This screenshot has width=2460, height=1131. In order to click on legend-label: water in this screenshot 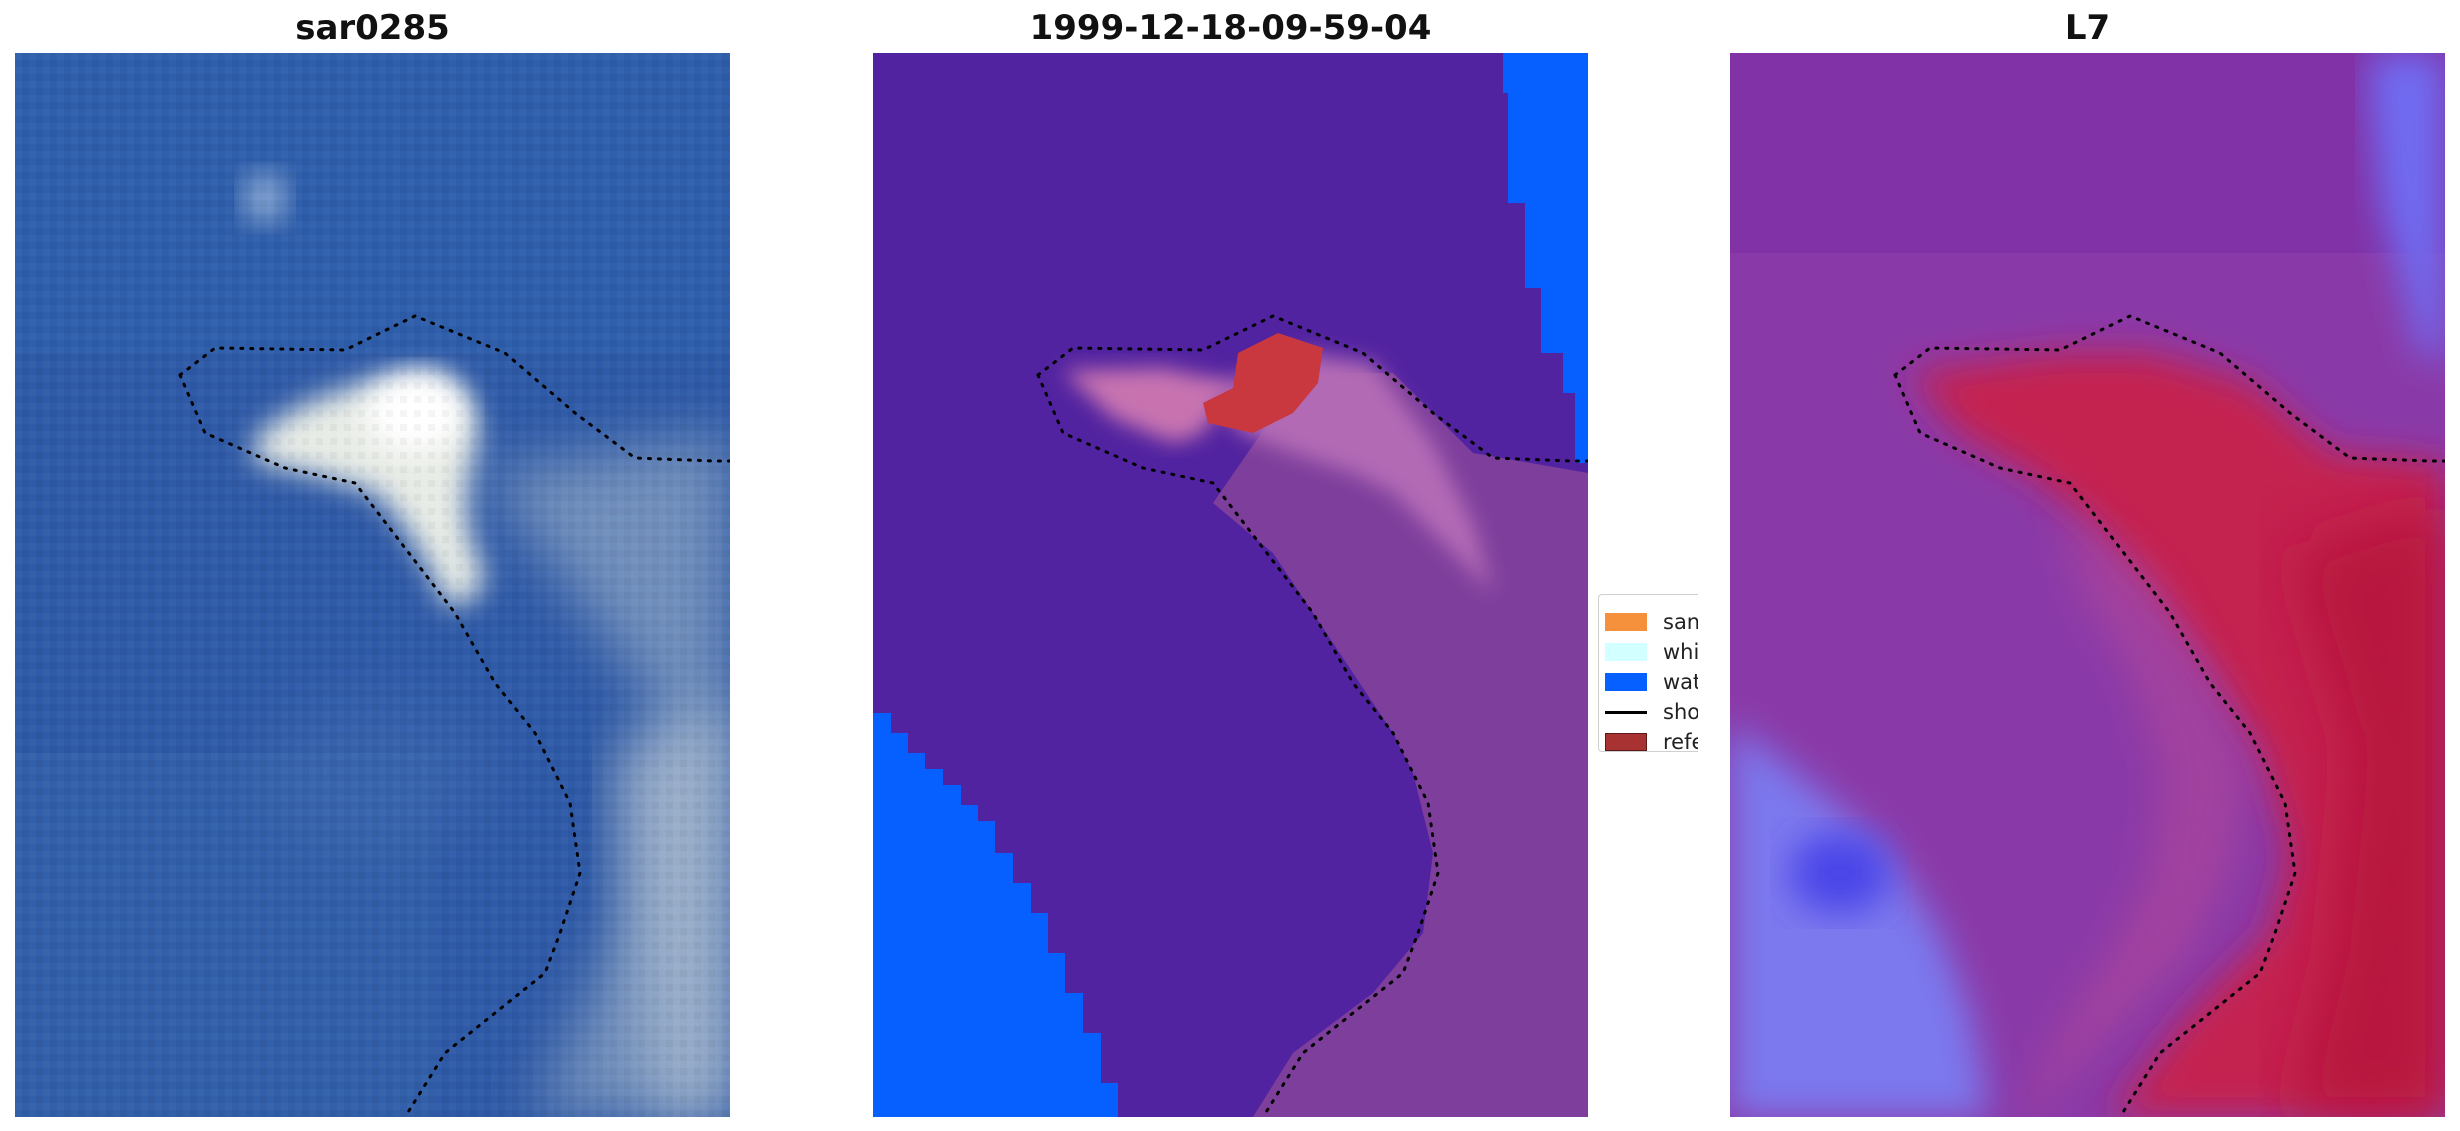, I will do `click(1680, 682)`.